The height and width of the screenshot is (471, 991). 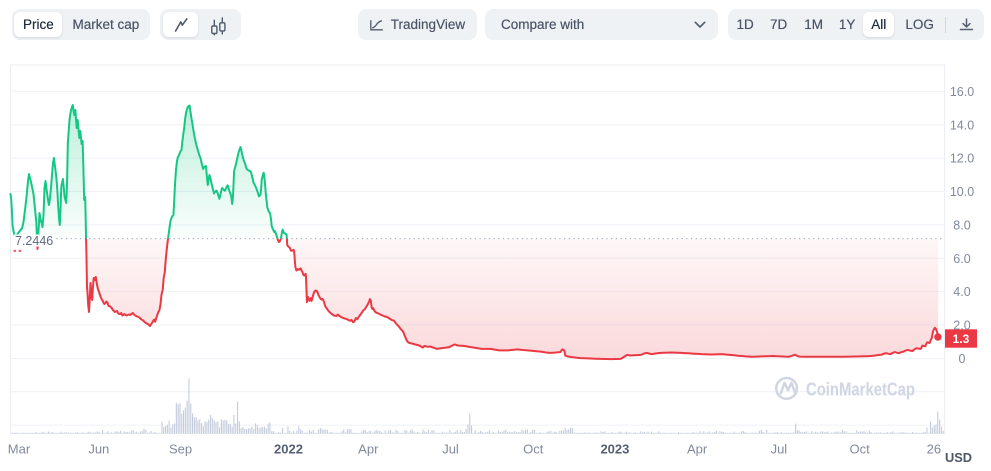 I want to click on svg-text: 6.0, so click(x=961, y=259).